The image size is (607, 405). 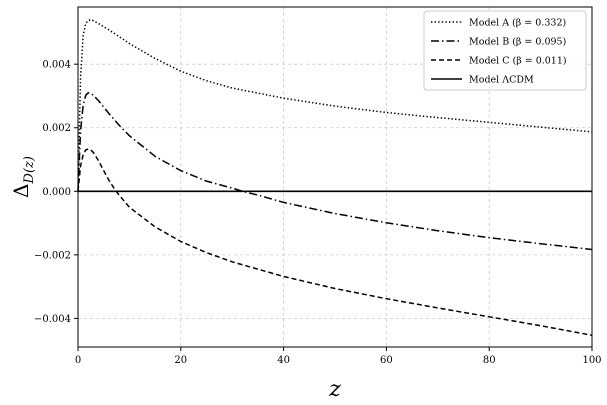 I want to click on legend-label-3: Model C (β = 0.011), so click(x=518, y=61).